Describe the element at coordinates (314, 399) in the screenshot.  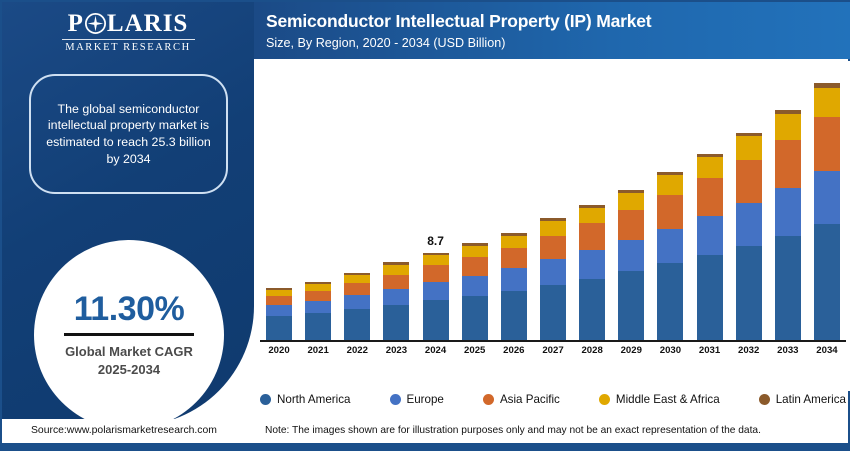
I see `legend-label: North America` at that location.